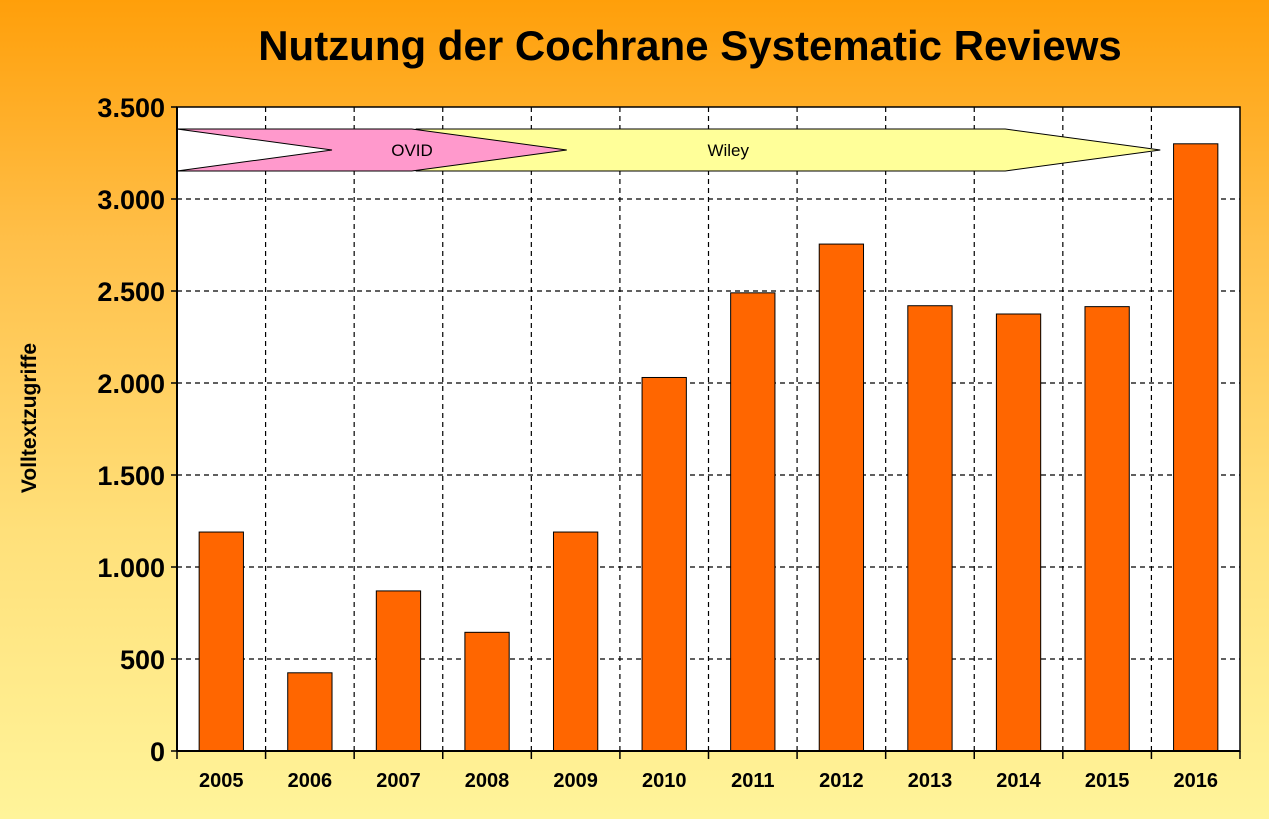  What do you see at coordinates (131, 292) in the screenshot?
I see `y-tick-label: 2.500` at bounding box center [131, 292].